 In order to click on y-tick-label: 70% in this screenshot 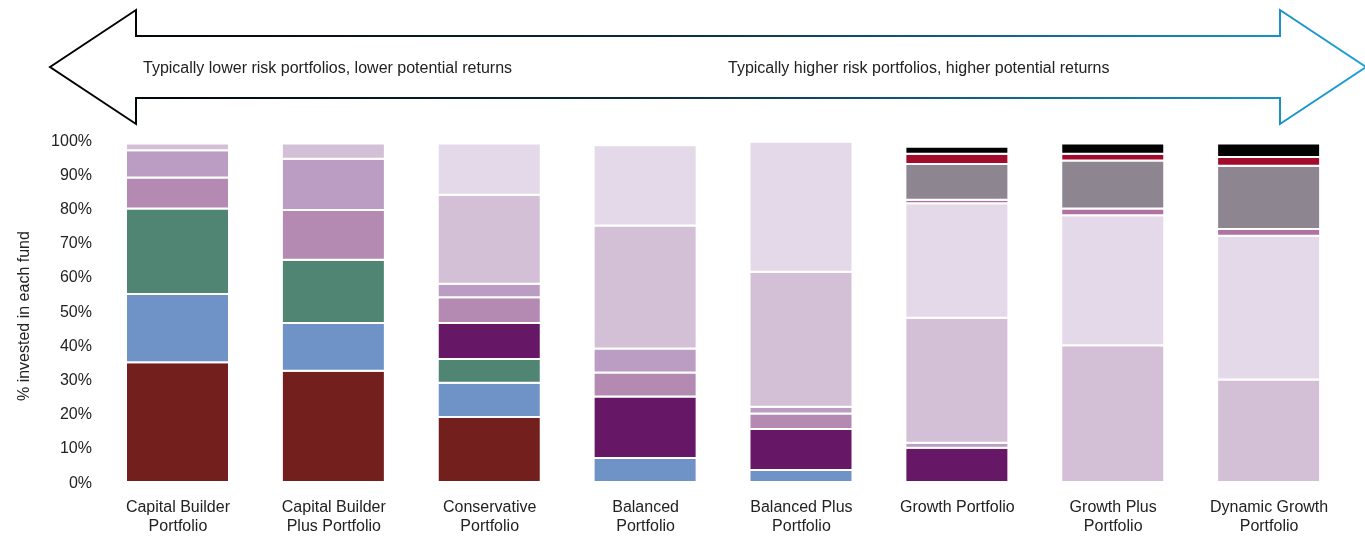, I will do `click(75, 243)`.